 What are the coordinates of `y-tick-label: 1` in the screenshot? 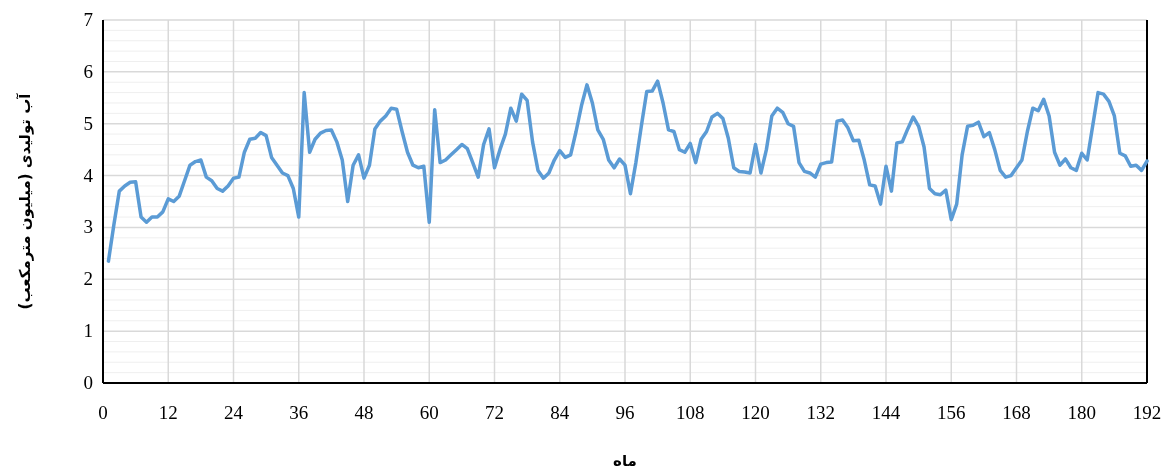 It's located at (88, 331).